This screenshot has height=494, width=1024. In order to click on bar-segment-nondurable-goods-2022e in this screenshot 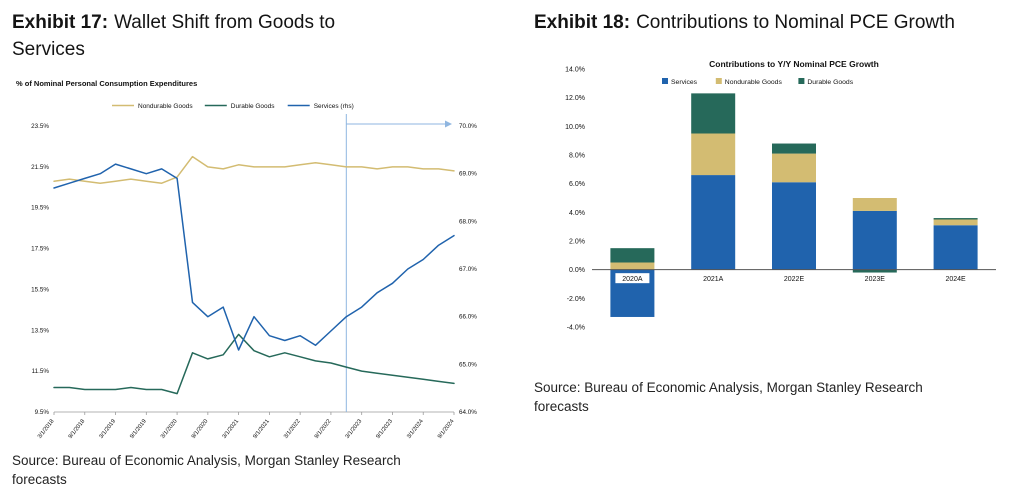, I will do `click(794, 168)`.